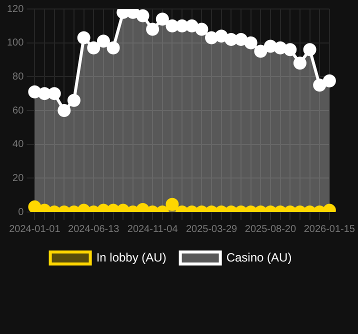  I want to click on legend-label: In lobby (AU), so click(131, 257).